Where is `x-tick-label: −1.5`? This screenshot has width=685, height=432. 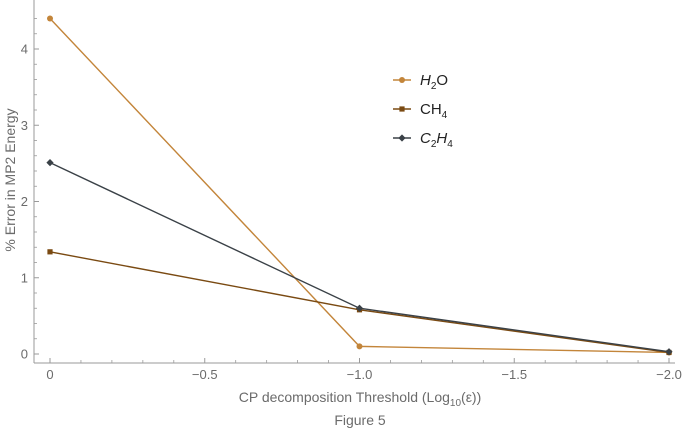
x-tick-label: −1.5 is located at coordinates (514, 374).